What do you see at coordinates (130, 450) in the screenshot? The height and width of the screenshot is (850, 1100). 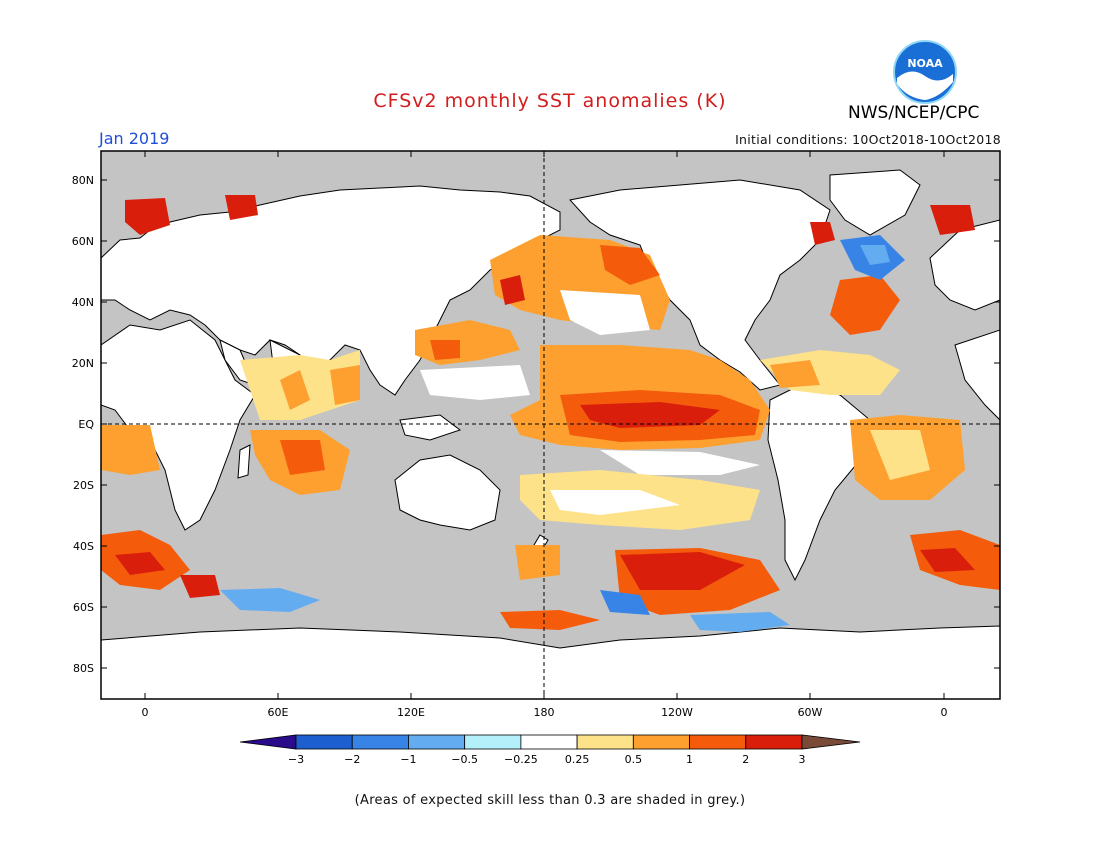 I see `anomaly-gulf-guinea` at bounding box center [130, 450].